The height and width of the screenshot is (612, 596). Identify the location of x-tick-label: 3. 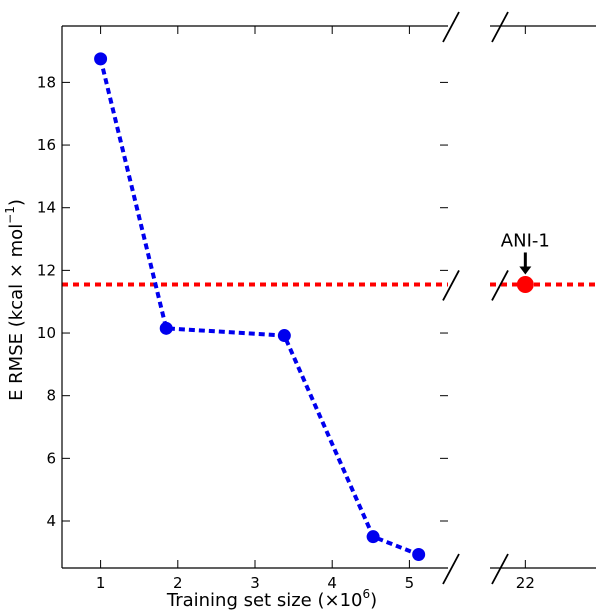
(255, 583).